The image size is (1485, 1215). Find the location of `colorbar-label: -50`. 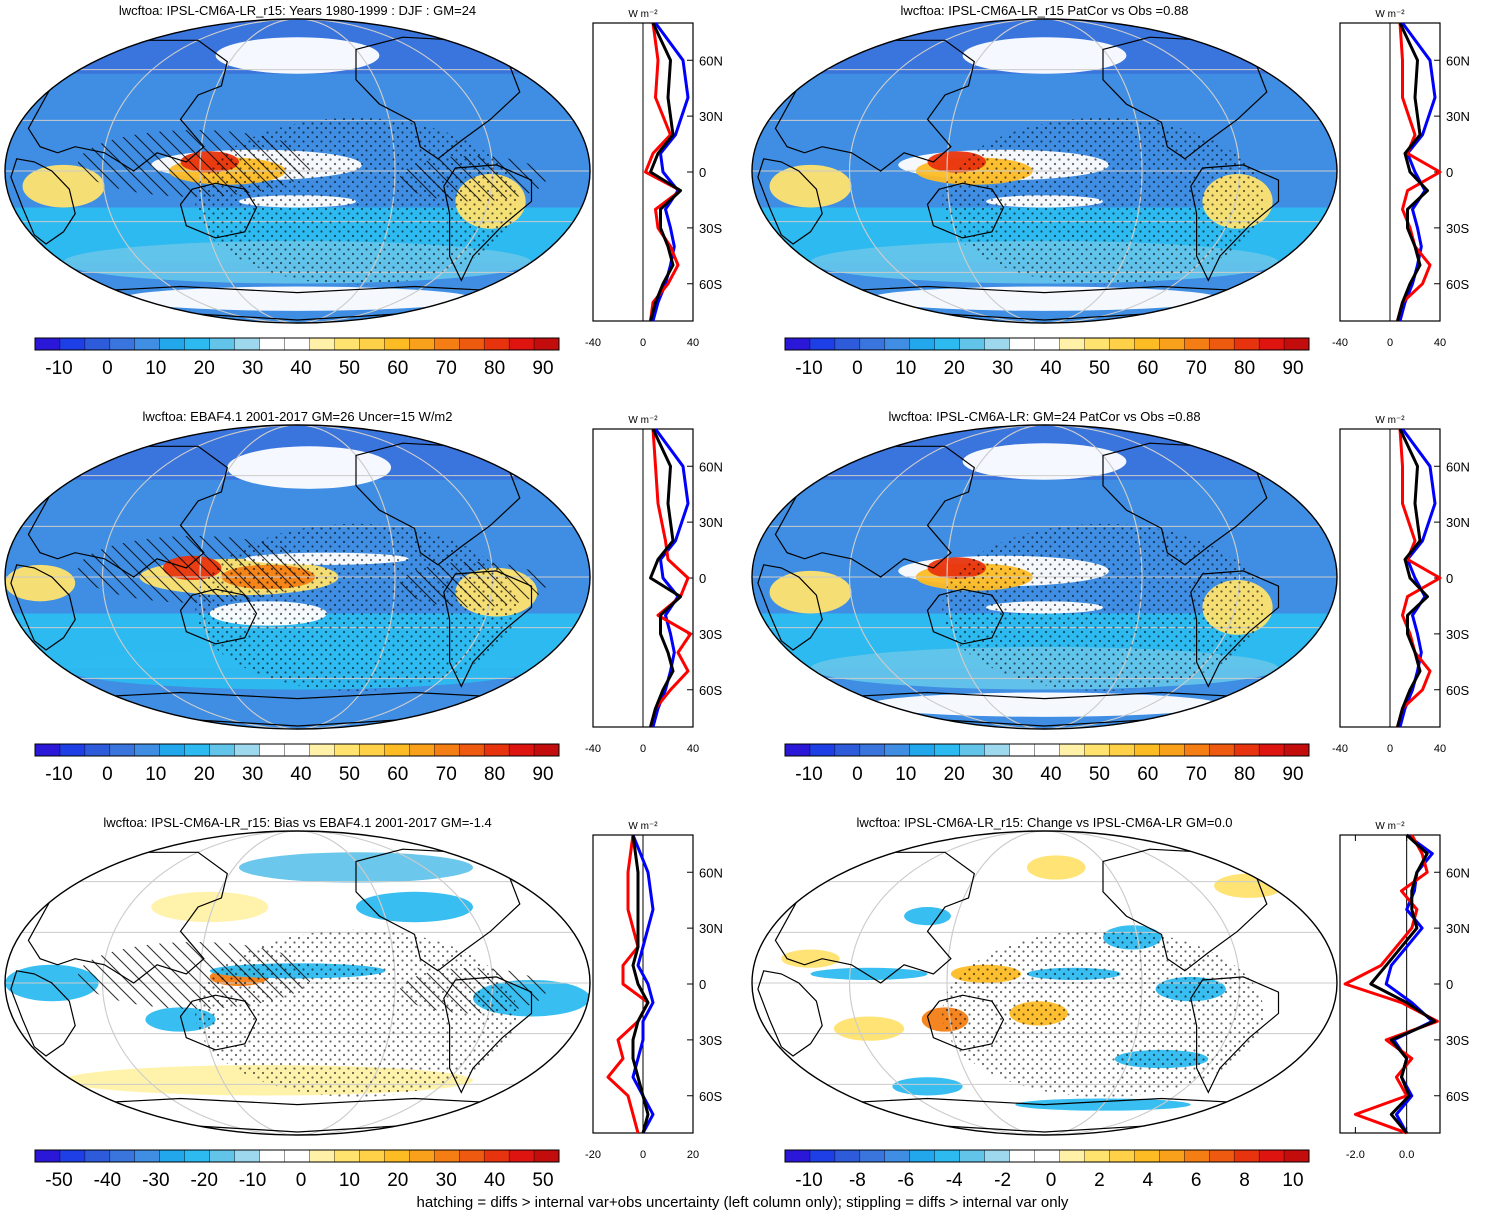

colorbar-label: -50 is located at coordinates (58, 1180).